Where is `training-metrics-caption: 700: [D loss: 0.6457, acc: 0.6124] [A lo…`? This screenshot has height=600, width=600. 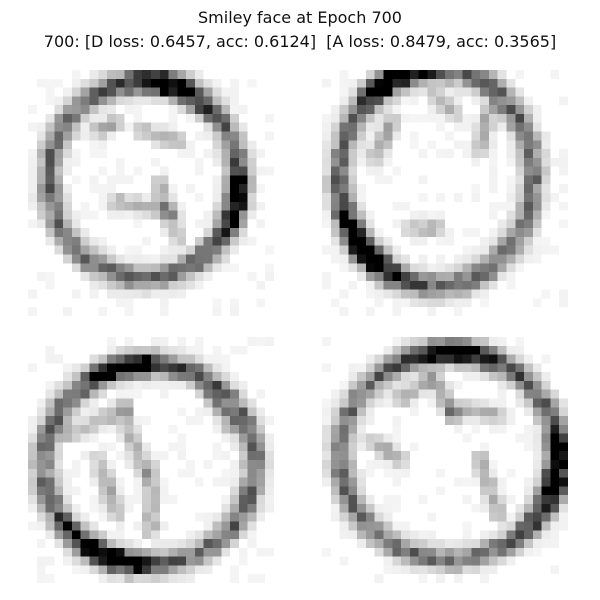 training-metrics-caption: 700: [D loss: 0.6457, acc: 0.6124] [A lo… is located at coordinates (300, 41).